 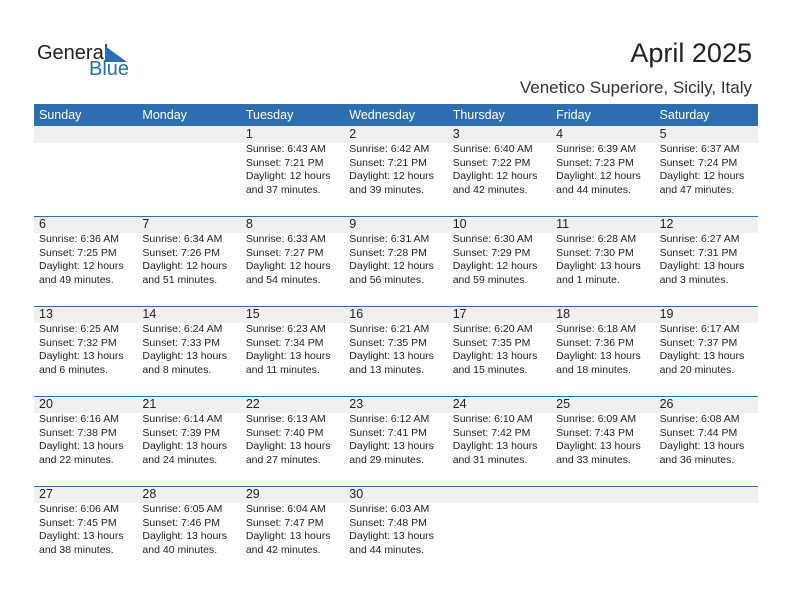 What do you see at coordinates (666, 314) in the screenshot?
I see `day-number: 19` at bounding box center [666, 314].